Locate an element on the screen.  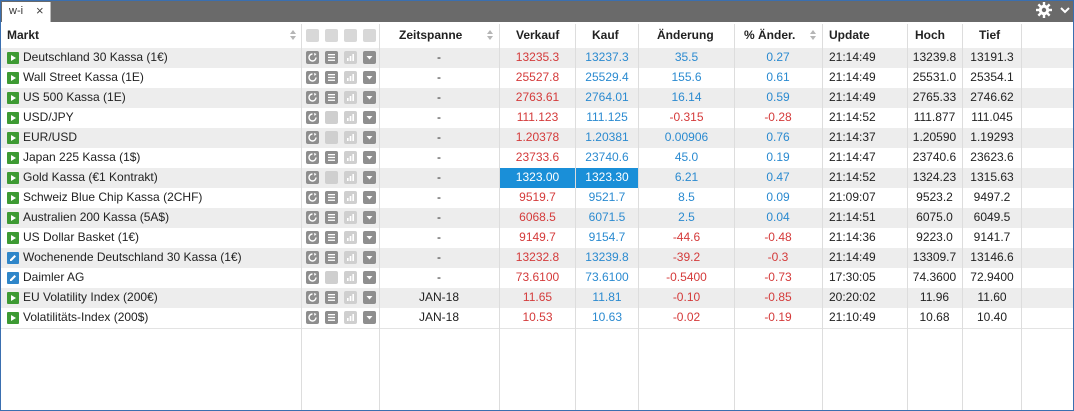
buy-price: 23740.6 is located at coordinates (607, 157).